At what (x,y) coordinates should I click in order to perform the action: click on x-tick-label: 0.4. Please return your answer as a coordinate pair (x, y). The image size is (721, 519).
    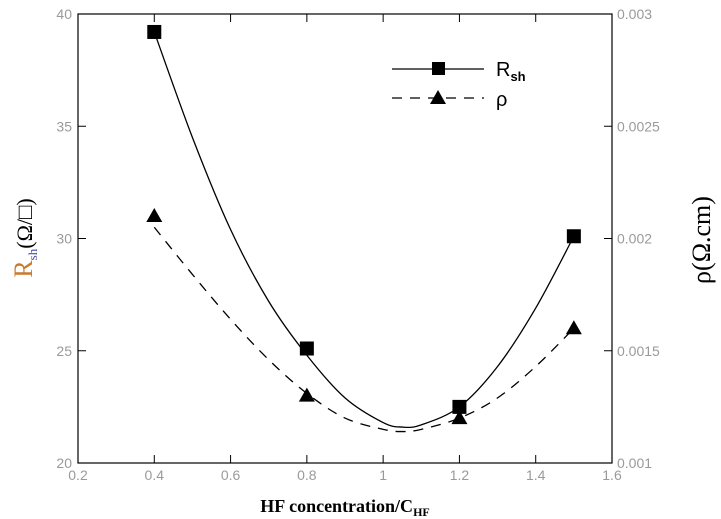
    Looking at the image, I should click on (155, 475).